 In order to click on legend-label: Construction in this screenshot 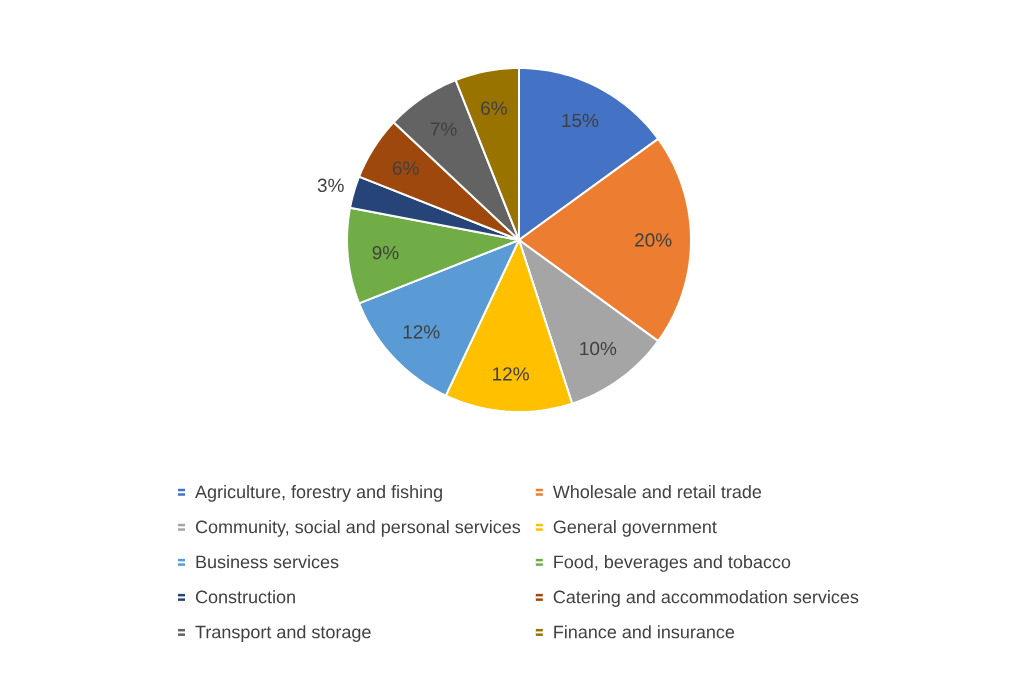, I will do `click(245, 597)`.